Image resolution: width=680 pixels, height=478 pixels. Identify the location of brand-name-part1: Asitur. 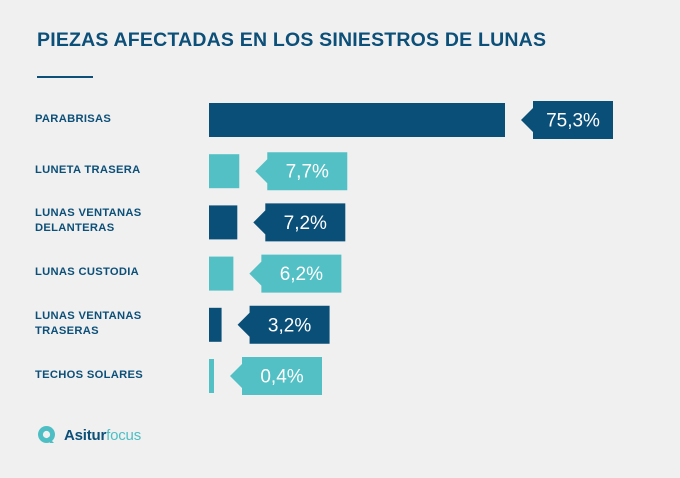
(85, 435).